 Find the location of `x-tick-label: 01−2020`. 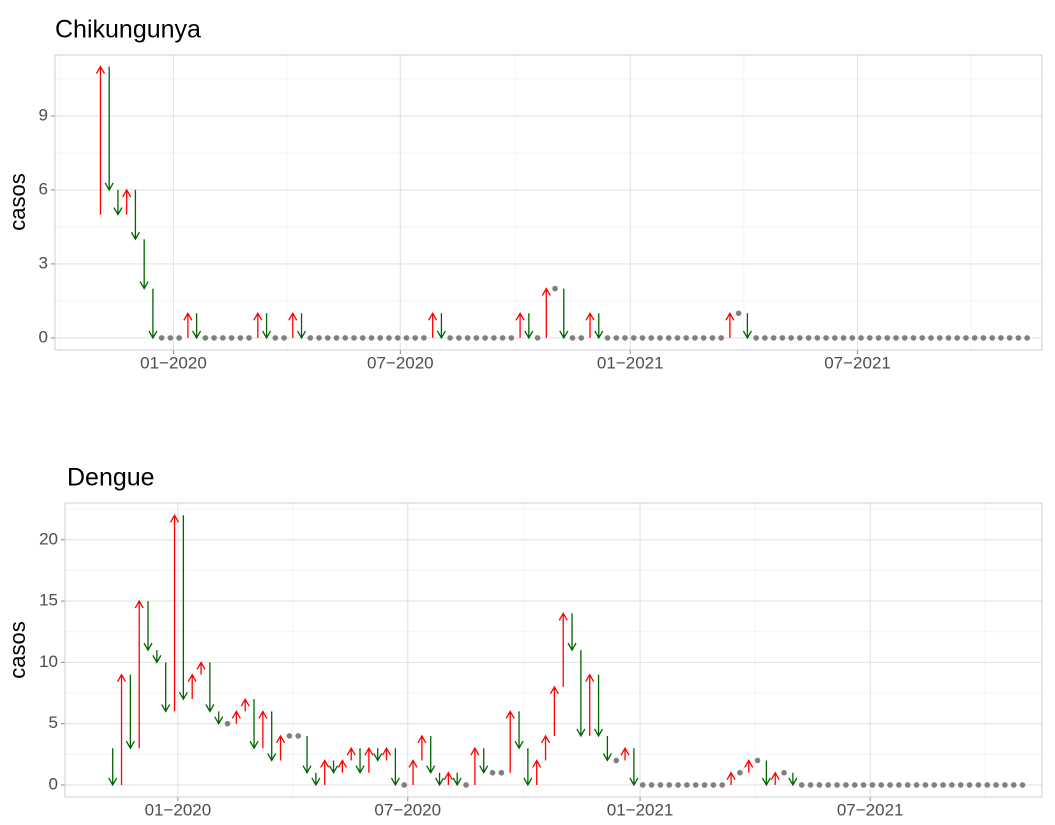

x-tick-label: 01−2020 is located at coordinates (178, 809).